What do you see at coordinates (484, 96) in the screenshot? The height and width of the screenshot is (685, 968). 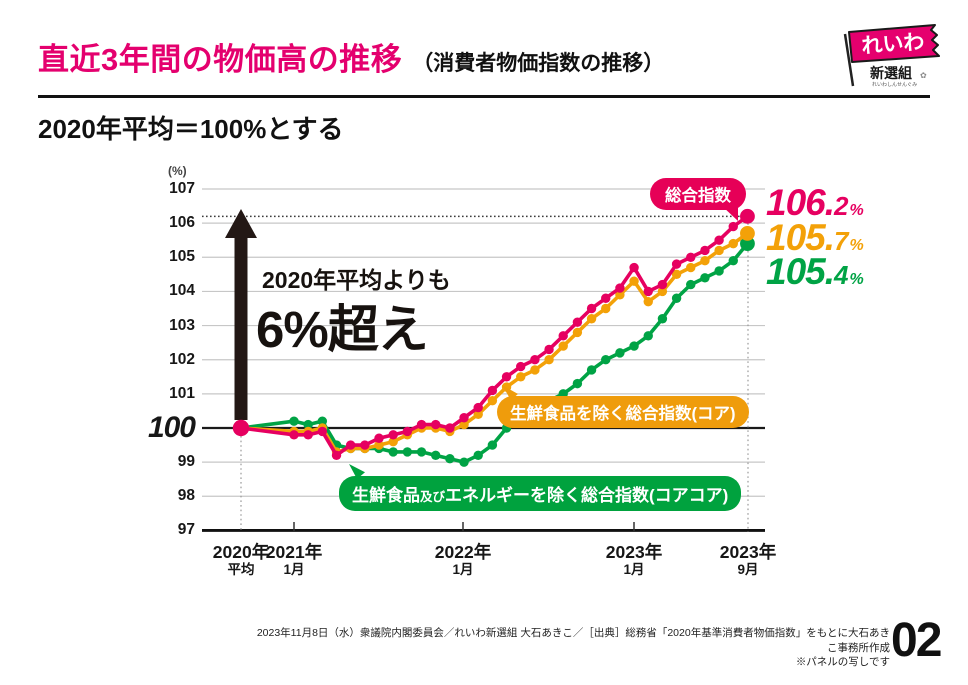 I see `title-divider` at bounding box center [484, 96].